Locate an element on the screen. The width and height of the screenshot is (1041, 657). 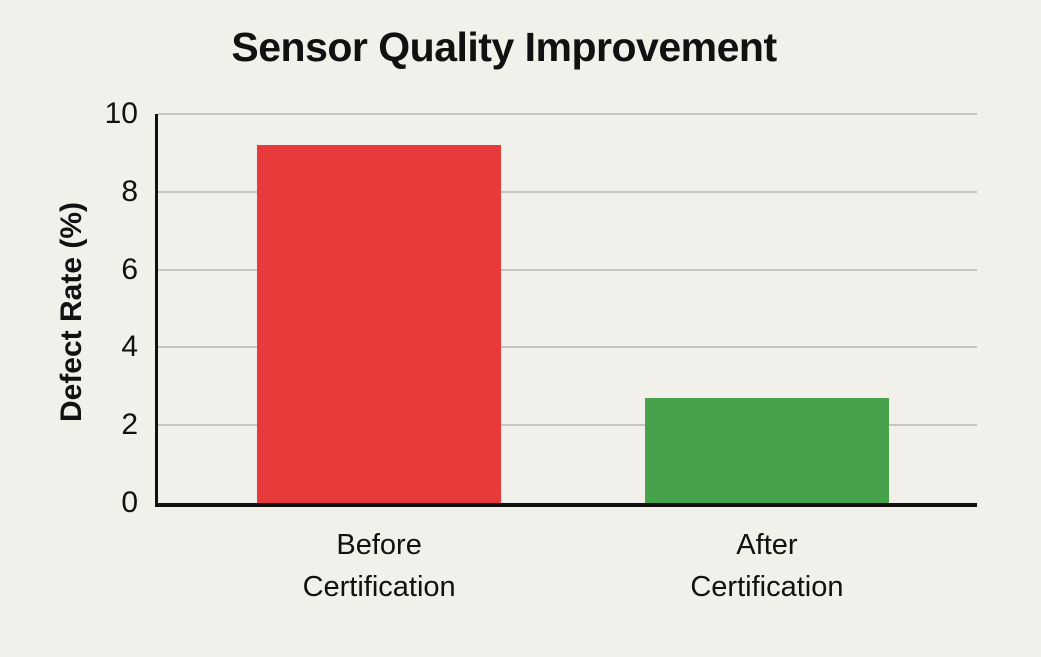
y-tick-label-2: 2 is located at coordinates (129, 425).